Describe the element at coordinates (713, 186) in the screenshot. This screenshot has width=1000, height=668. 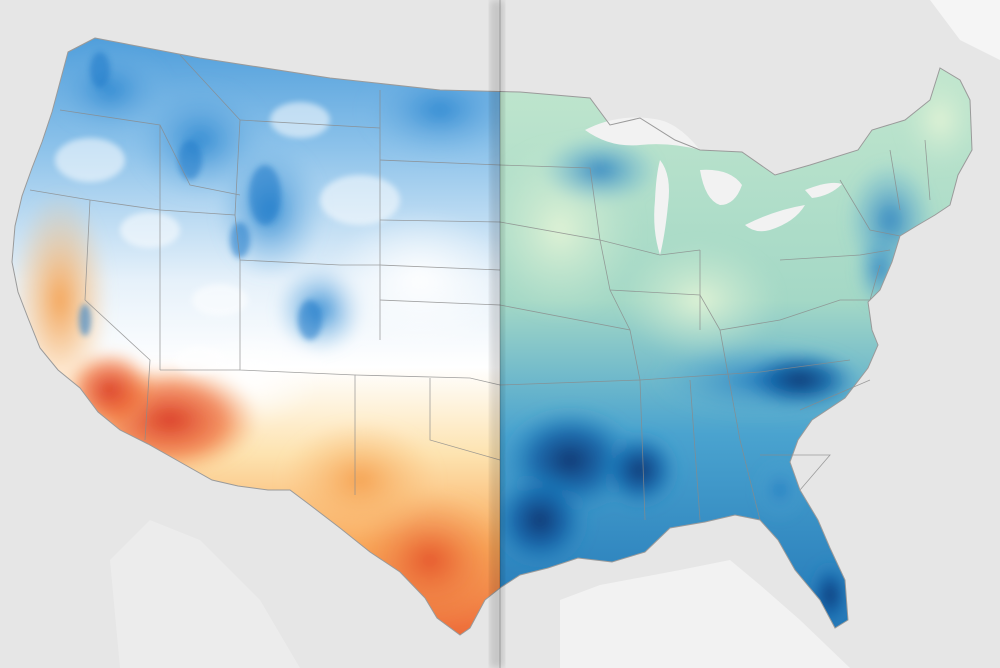
I see `great-lakes` at that location.